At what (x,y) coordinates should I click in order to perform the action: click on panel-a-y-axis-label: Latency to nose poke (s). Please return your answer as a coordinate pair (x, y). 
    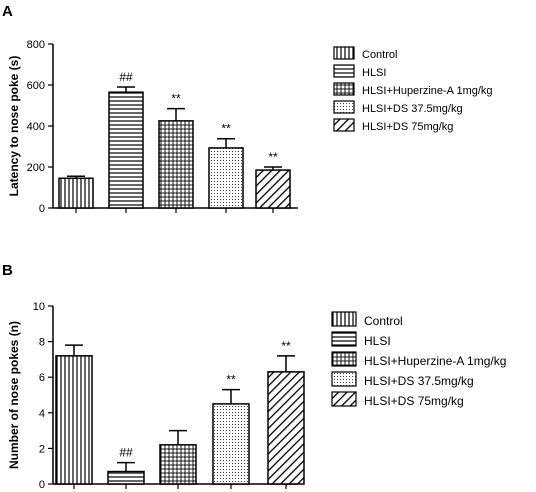
    Looking at the image, I should click on (14, 126).